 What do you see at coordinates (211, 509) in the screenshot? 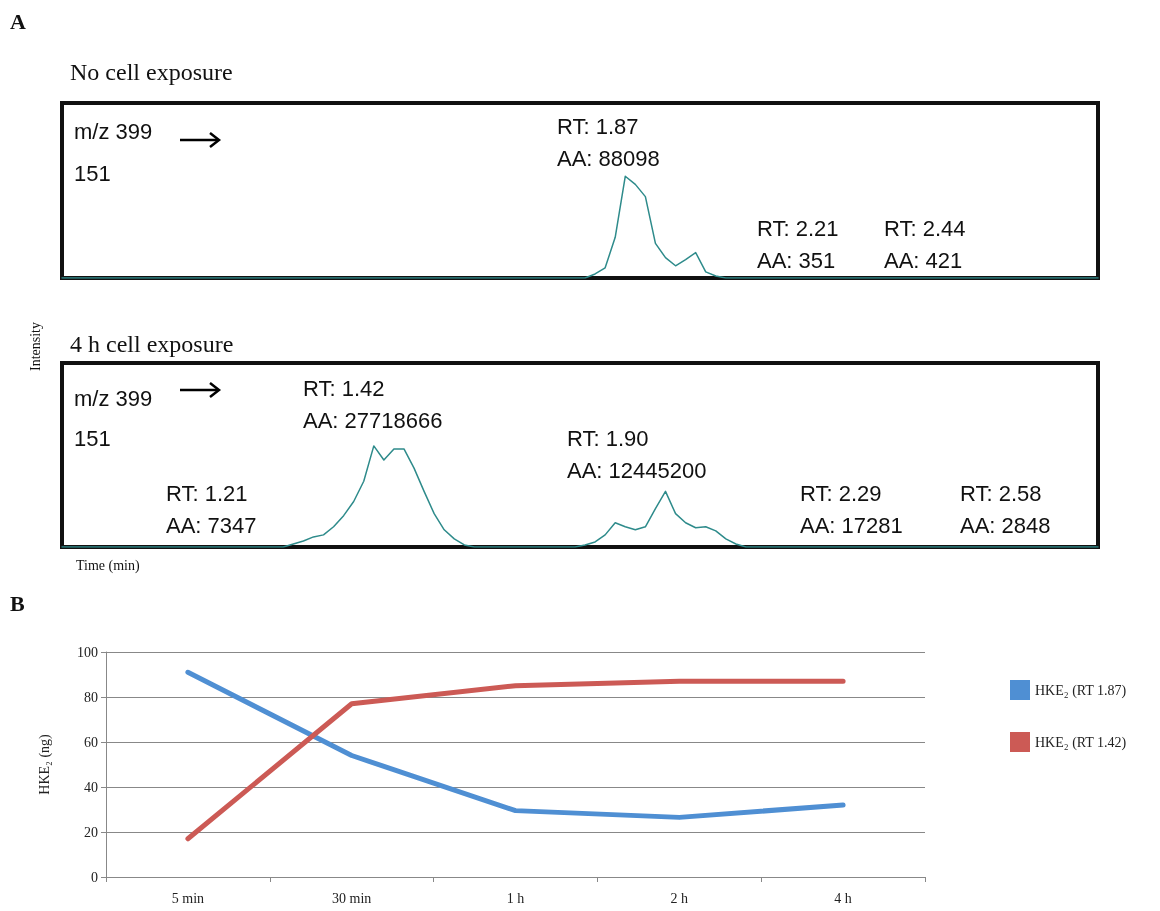
I see `annotation: RT: 1.21 AA: 7347` at bounding box center [211, 509].